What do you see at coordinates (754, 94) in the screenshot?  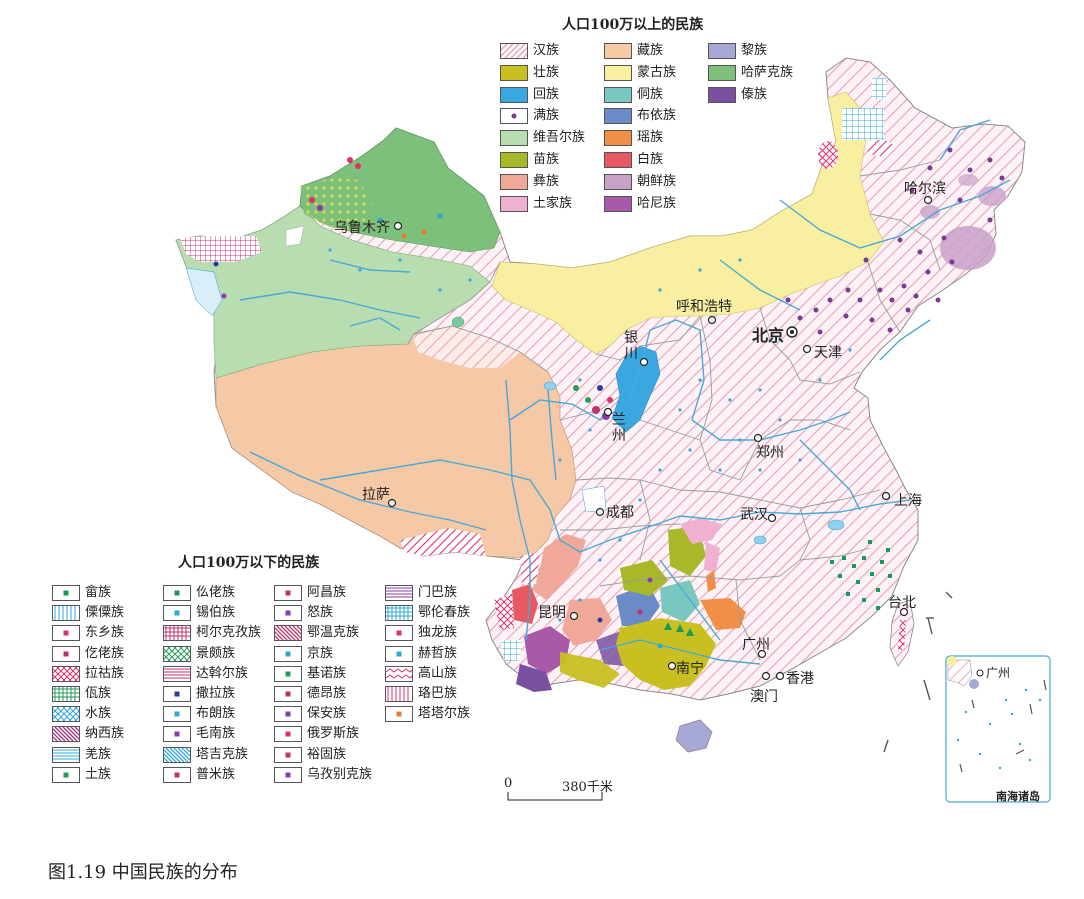 I see `legend-major-label: 傣族` at bounding box center [754, 94].